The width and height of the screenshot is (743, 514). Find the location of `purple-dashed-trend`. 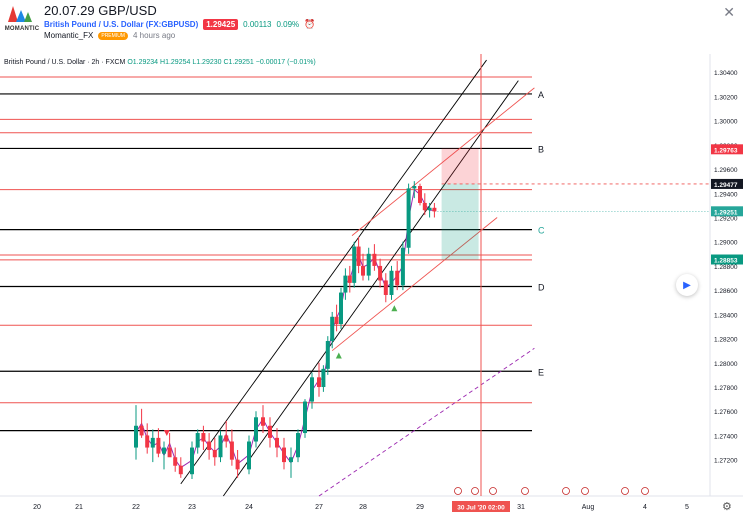

purple-dashed-trend is located at coordinates (426, 422).